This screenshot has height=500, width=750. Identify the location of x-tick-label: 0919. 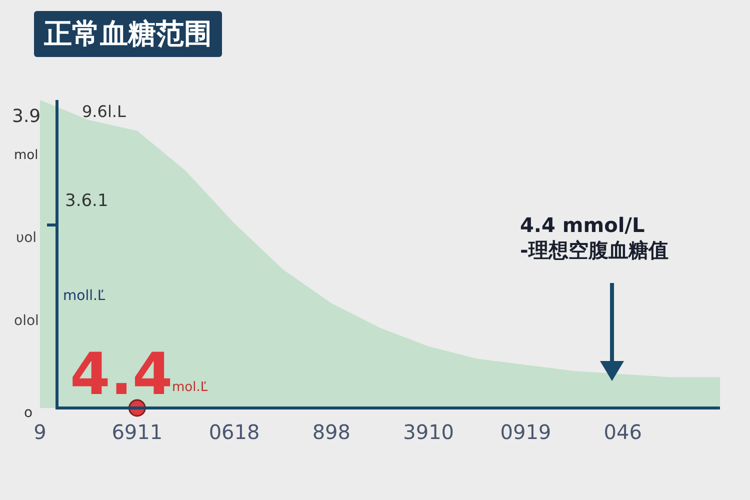
(526, 432).